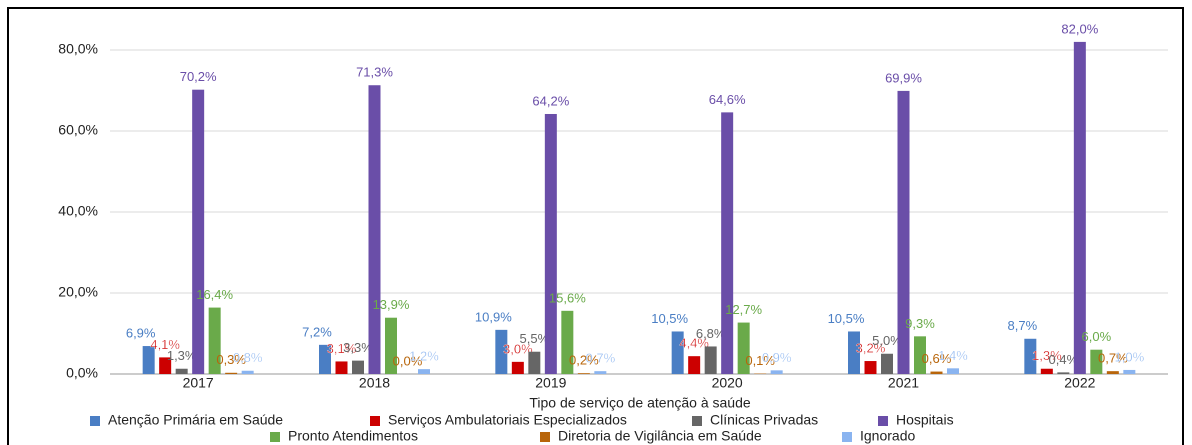 Image resolution: width=1192 pixels, height=445 pixels. Describe the element at coordinates (214, 294) in the screenshot. I see `value-label: 16,4%` at that location.